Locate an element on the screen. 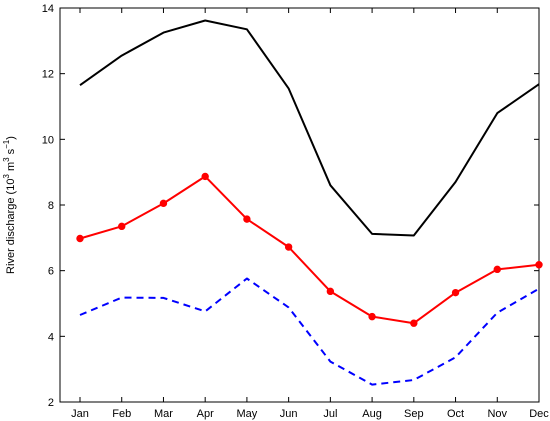 This screenshot has width=550, height=421. y-tick-label: 4 is located at coordinates (51, 337).